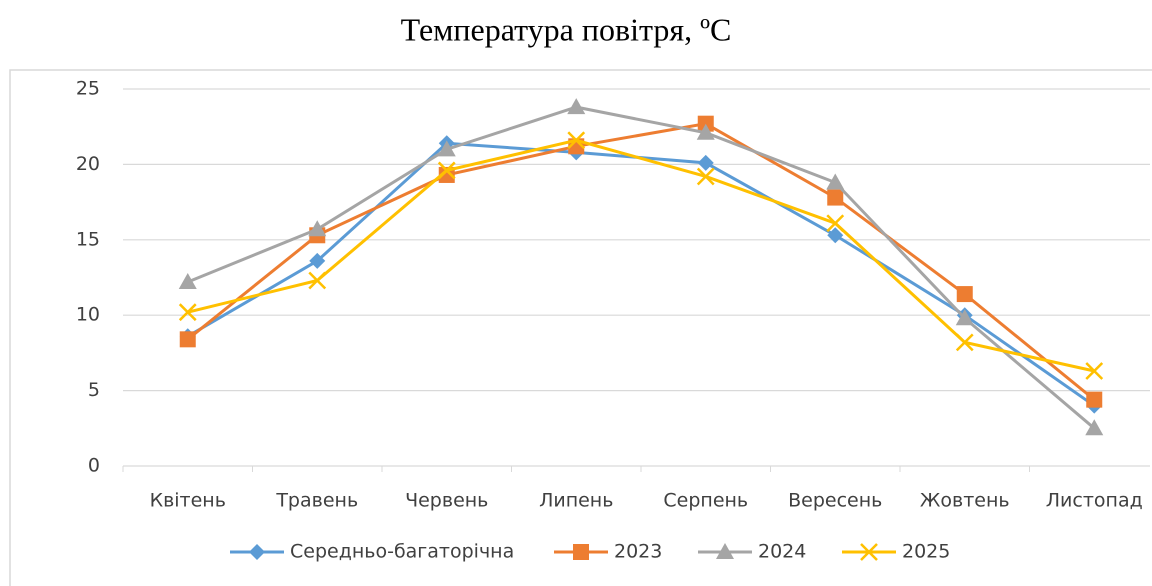 Image resolution: width=1152 pixels, height=586 pixels. I want to click on chart-title: Температура повітря, ºС, so click(566, 29).